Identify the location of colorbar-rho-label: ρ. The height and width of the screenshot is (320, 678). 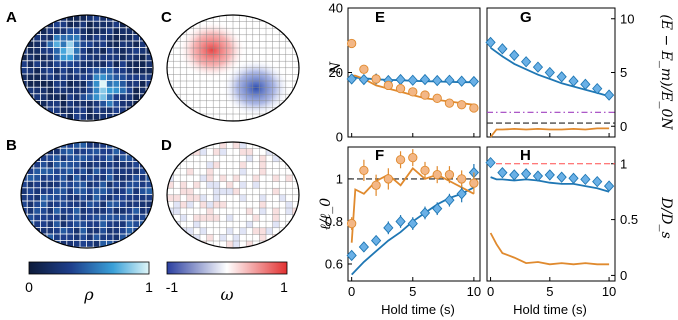
(88, 294).